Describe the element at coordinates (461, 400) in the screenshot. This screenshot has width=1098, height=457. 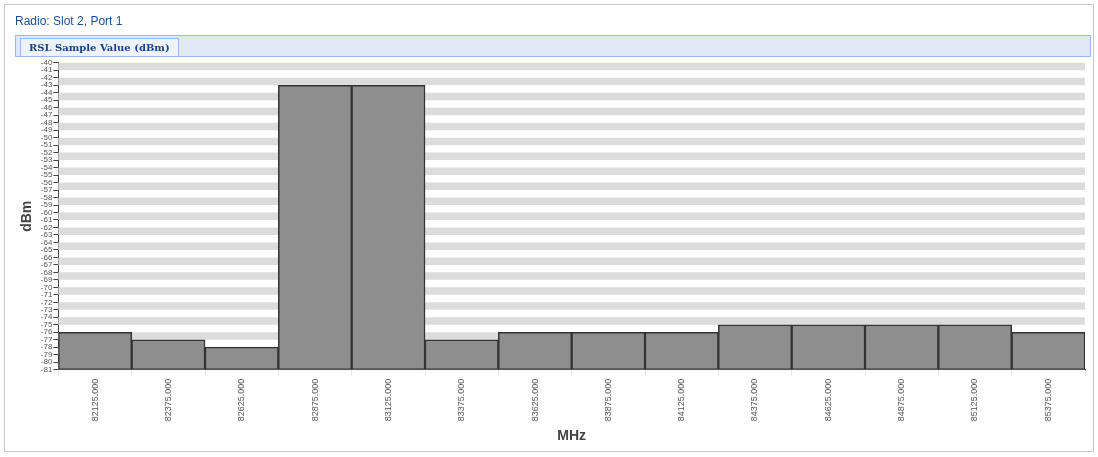
I see `x-tick-label: 83375.000` at that location.